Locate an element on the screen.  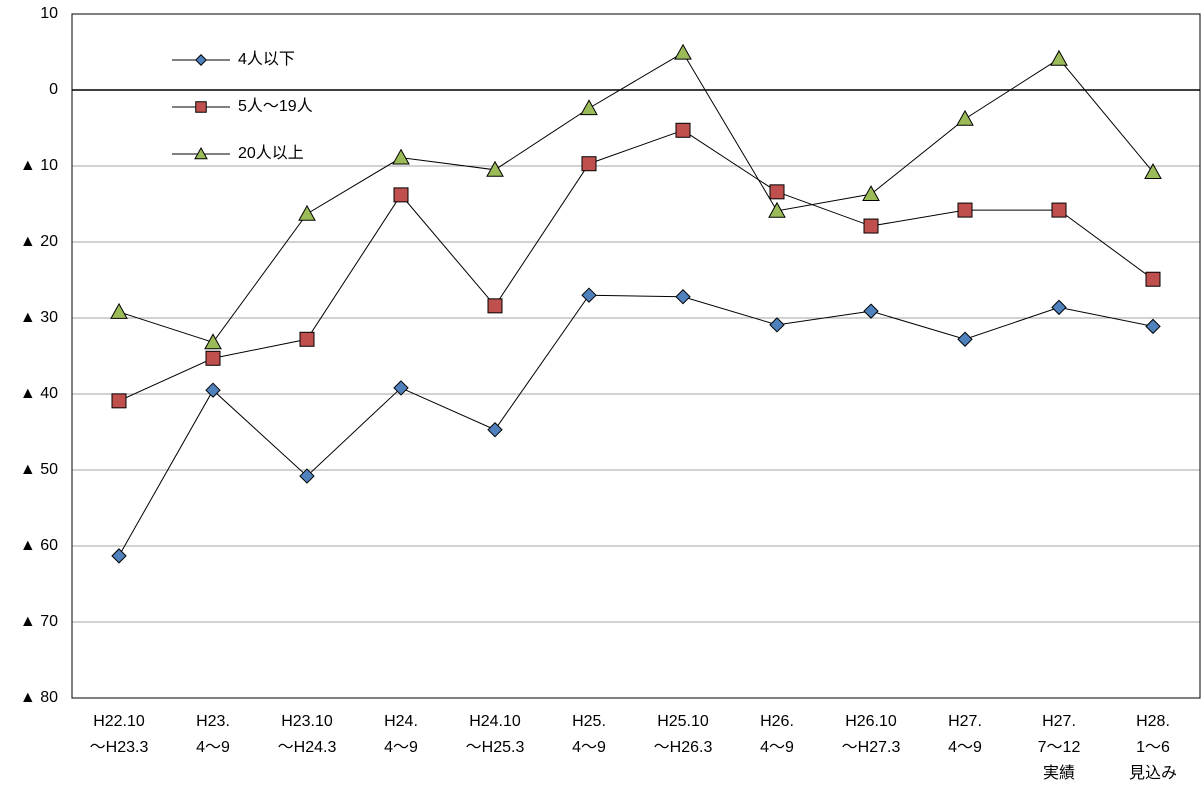
x-tick-label-line: ～H25.3 is located at coordinates (495, 747).